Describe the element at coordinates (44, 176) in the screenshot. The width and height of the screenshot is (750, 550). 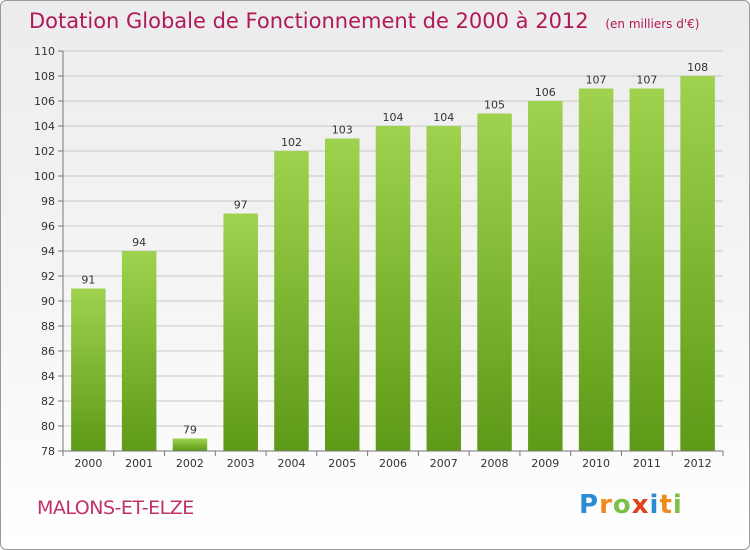
I see `y-tick-label: 100` at that location.